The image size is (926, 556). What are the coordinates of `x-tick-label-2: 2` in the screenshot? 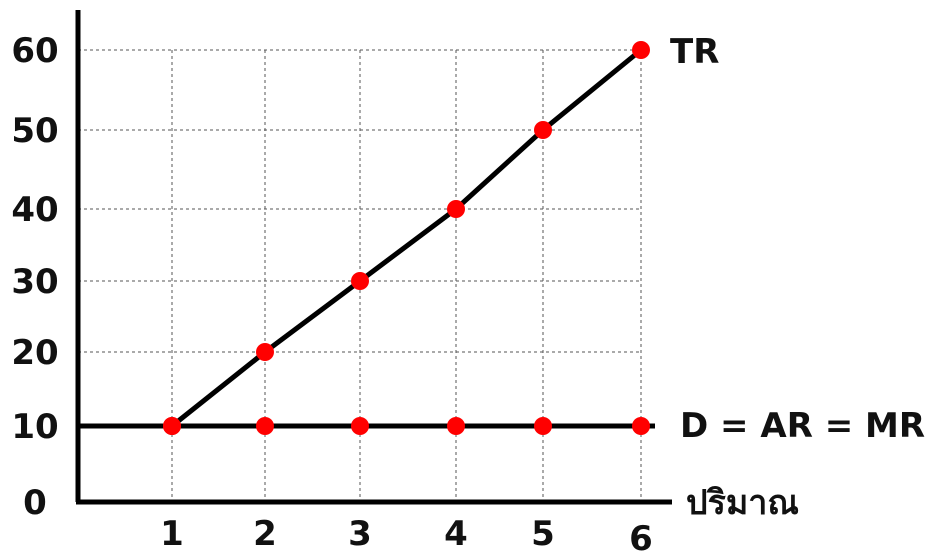 It's located at (265, 534).